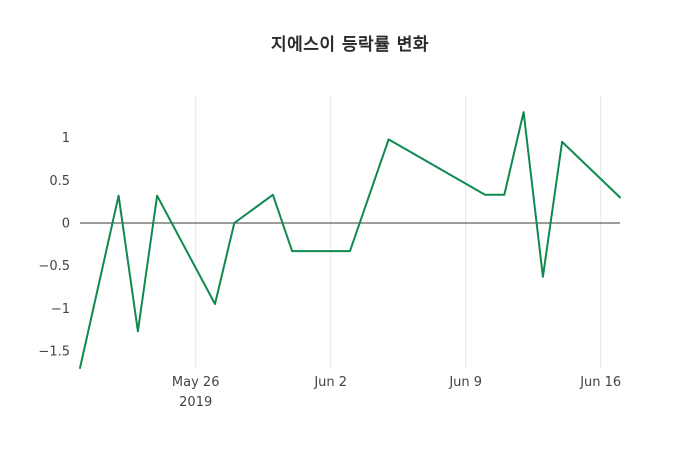 This screenshot has width=700, height=450. I want to click on x-axis-tick: Jun 2, so click(330, 382).